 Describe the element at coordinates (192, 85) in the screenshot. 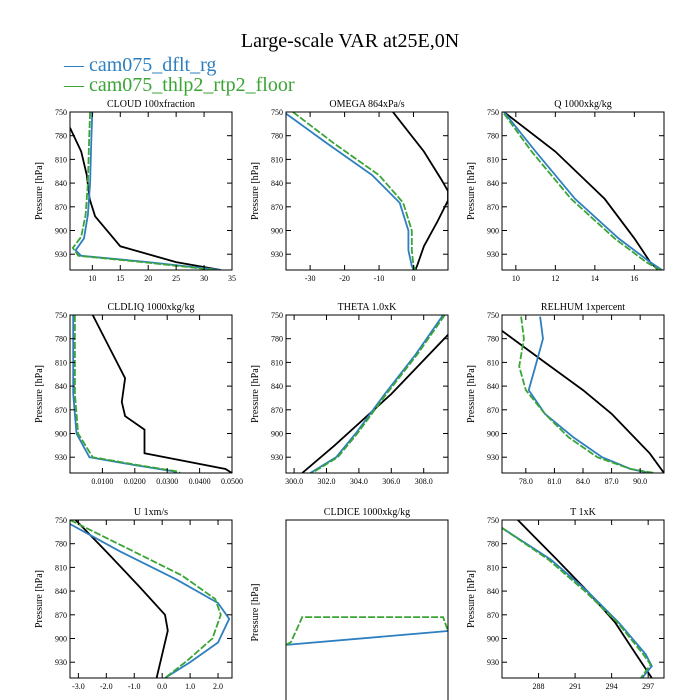

I see `legend-label: cam075_thlp2_rtp2_floor` at that location.